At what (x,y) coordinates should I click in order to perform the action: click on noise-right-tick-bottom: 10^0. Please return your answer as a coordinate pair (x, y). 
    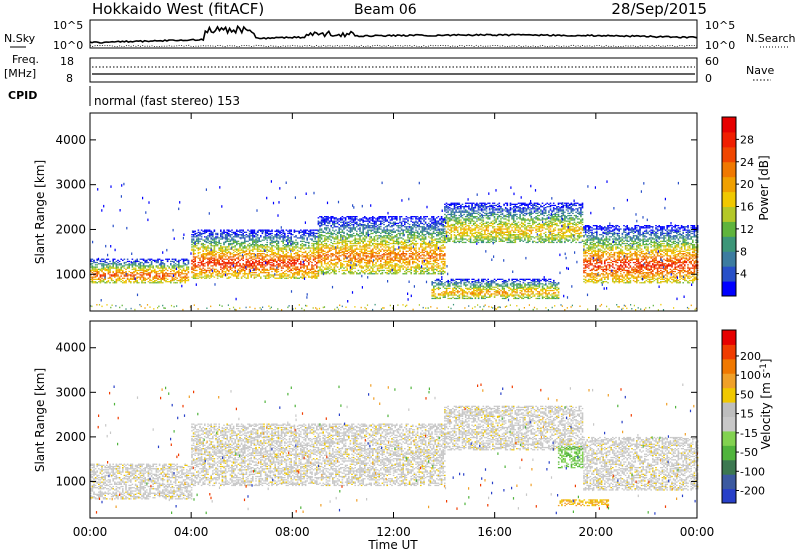
    Looking at the image, I should click on (720, 45).